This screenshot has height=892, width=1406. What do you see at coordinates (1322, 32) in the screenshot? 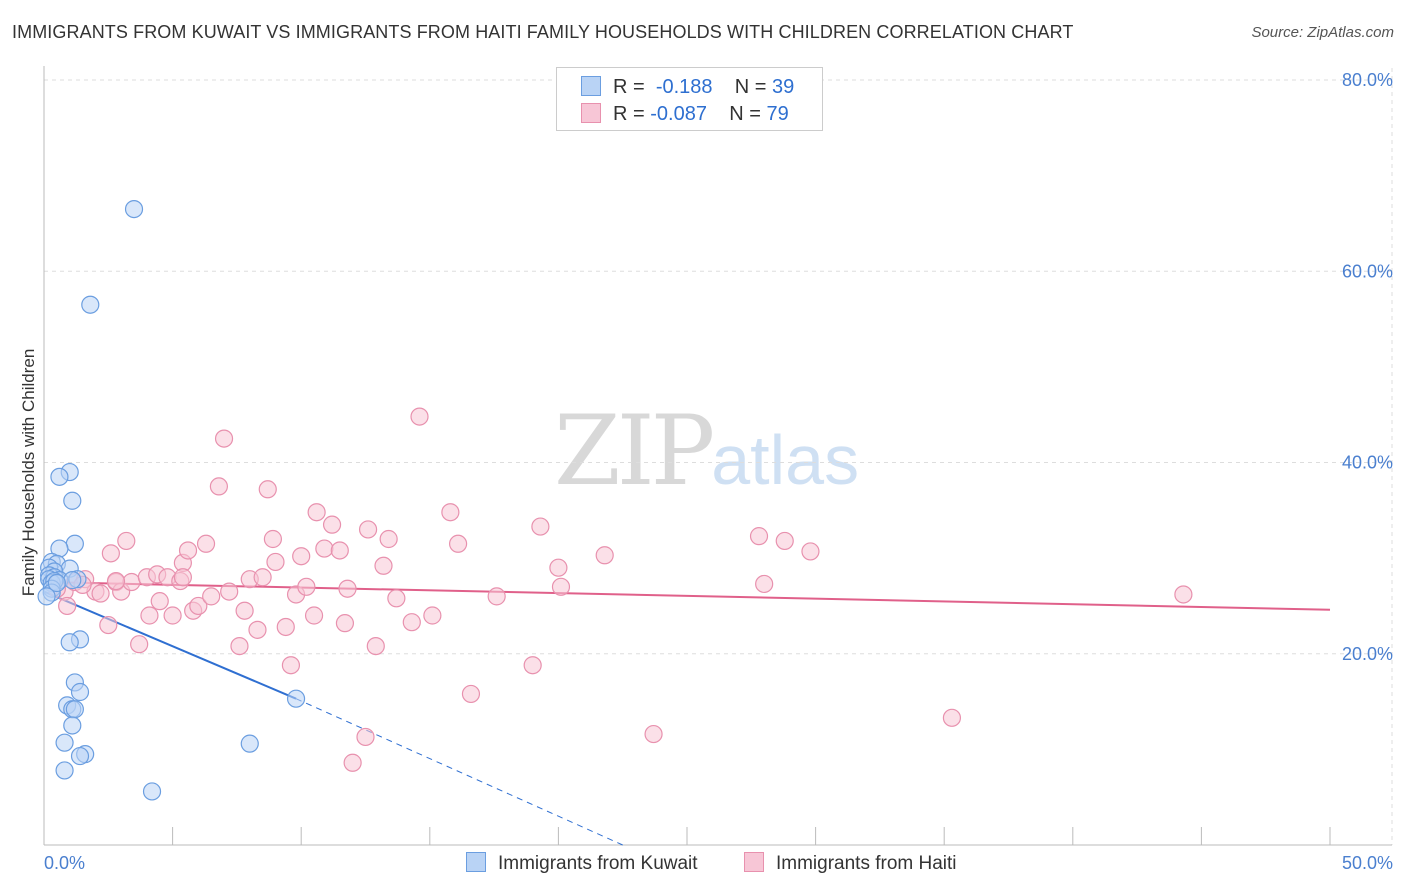
I see `source-label: Source: ZipAtlas.com` at bounding box center [1322, 32].